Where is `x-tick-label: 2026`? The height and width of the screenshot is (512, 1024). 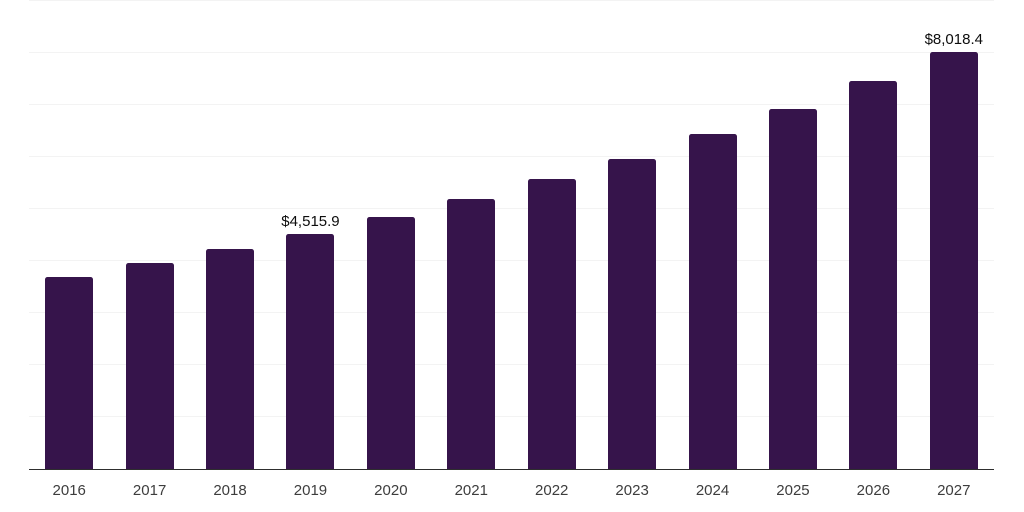
x-tick-label: 2026 is located at coordinates (873, 490).